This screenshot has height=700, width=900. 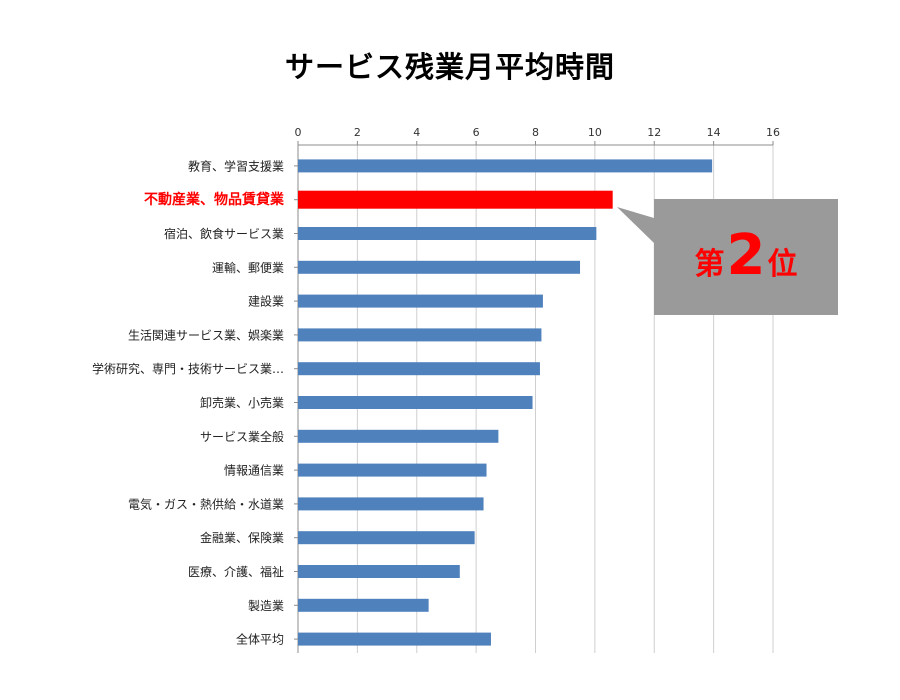 I want to click on x-tick-label: 2, so click(x=357, y=132).